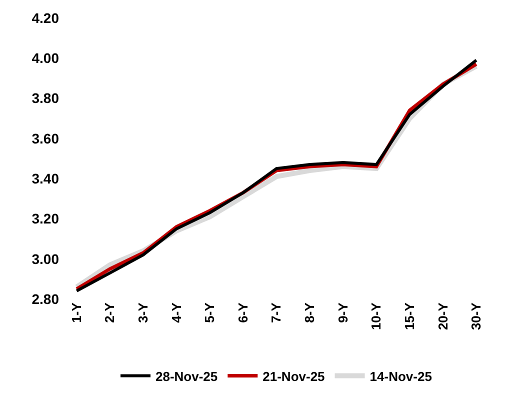 The image size is (508, 401). Describe the element at coordinates (409, 316) in the screenshot. I see `x-tick-label: 15-Y` at that location.